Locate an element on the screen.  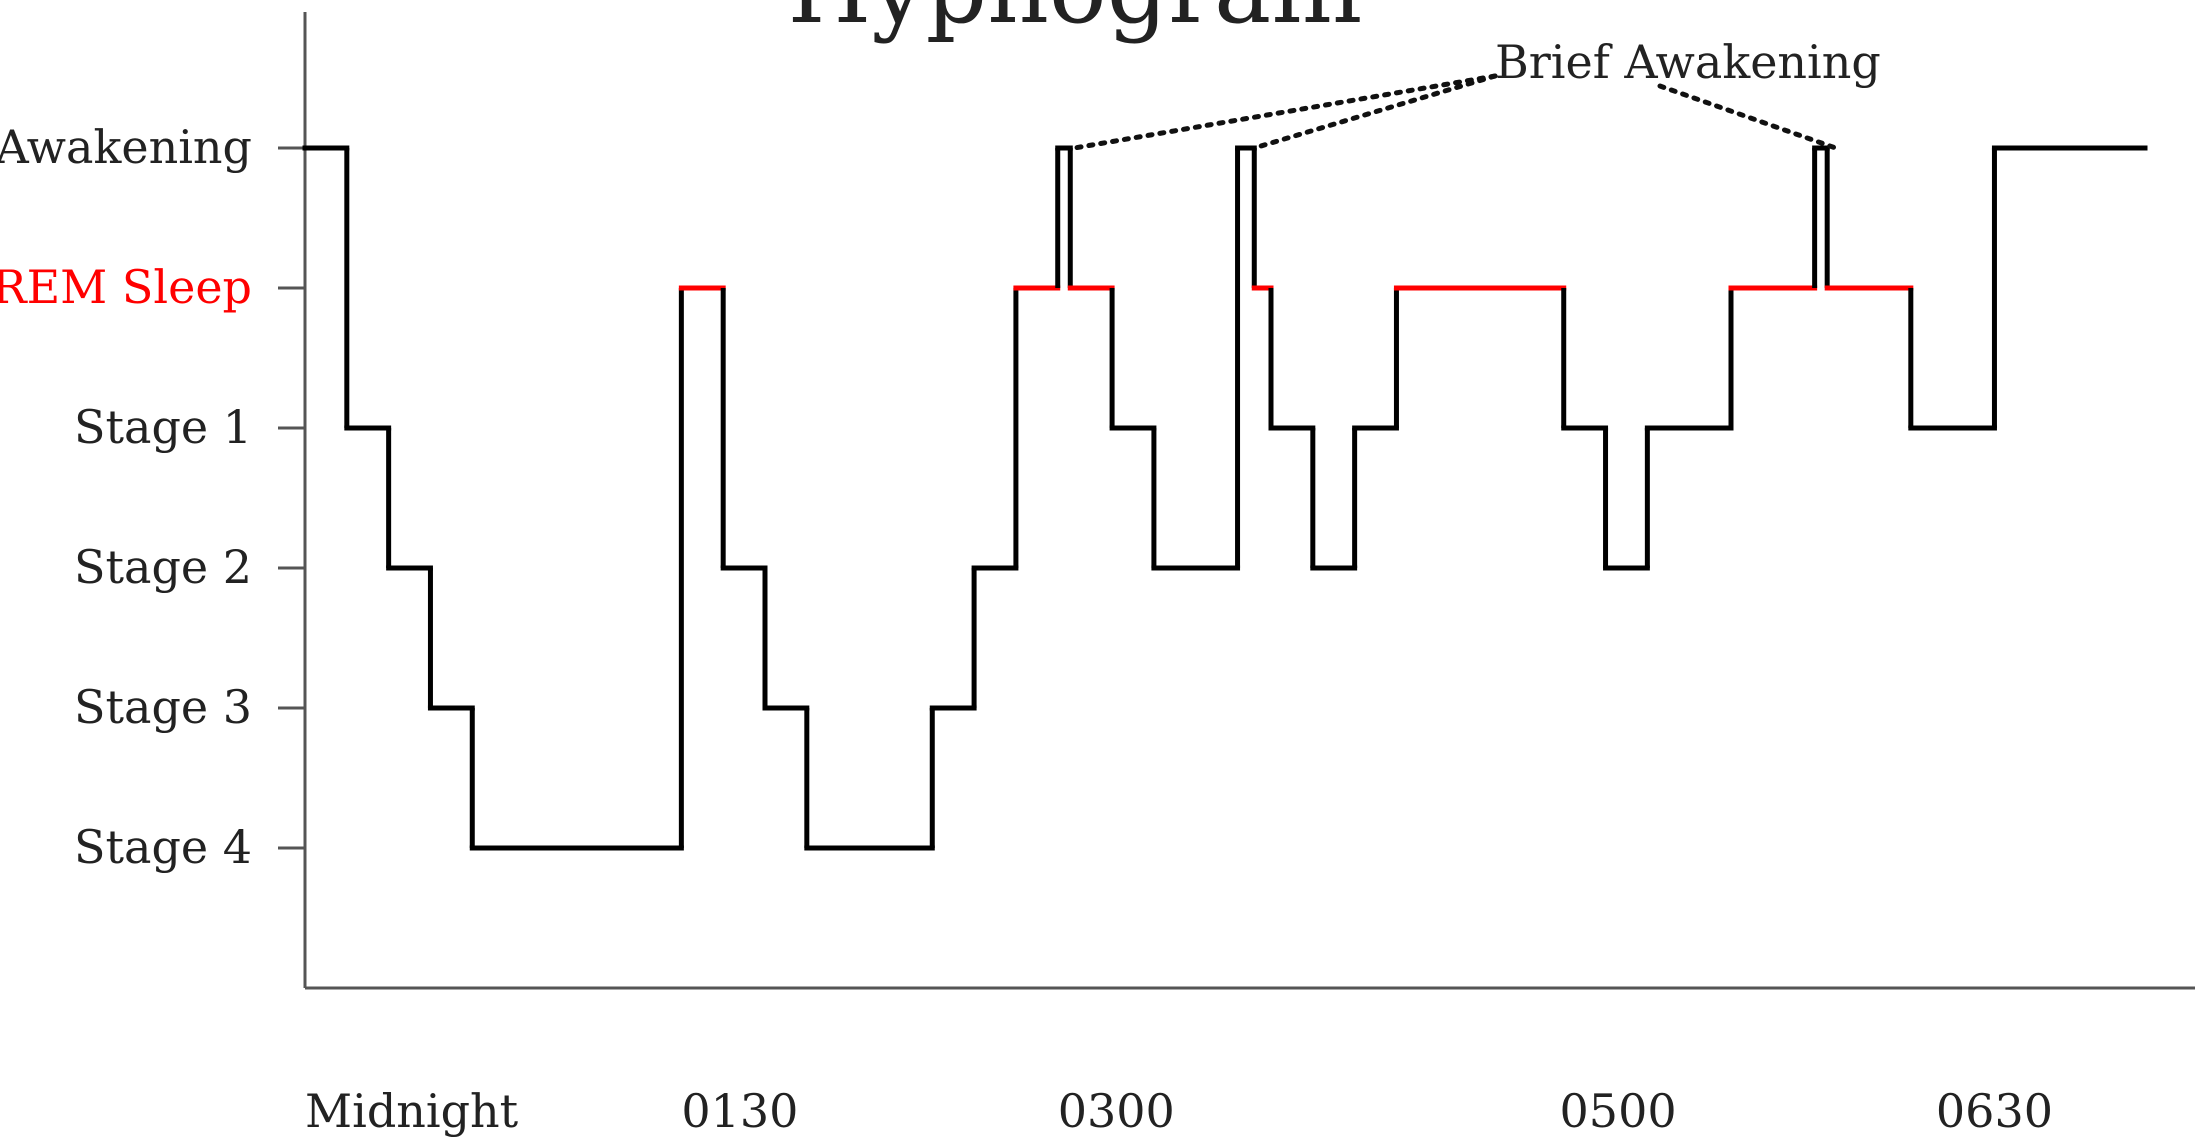
x-tick-label: 0630 is located at coordinates (1994, 1111).